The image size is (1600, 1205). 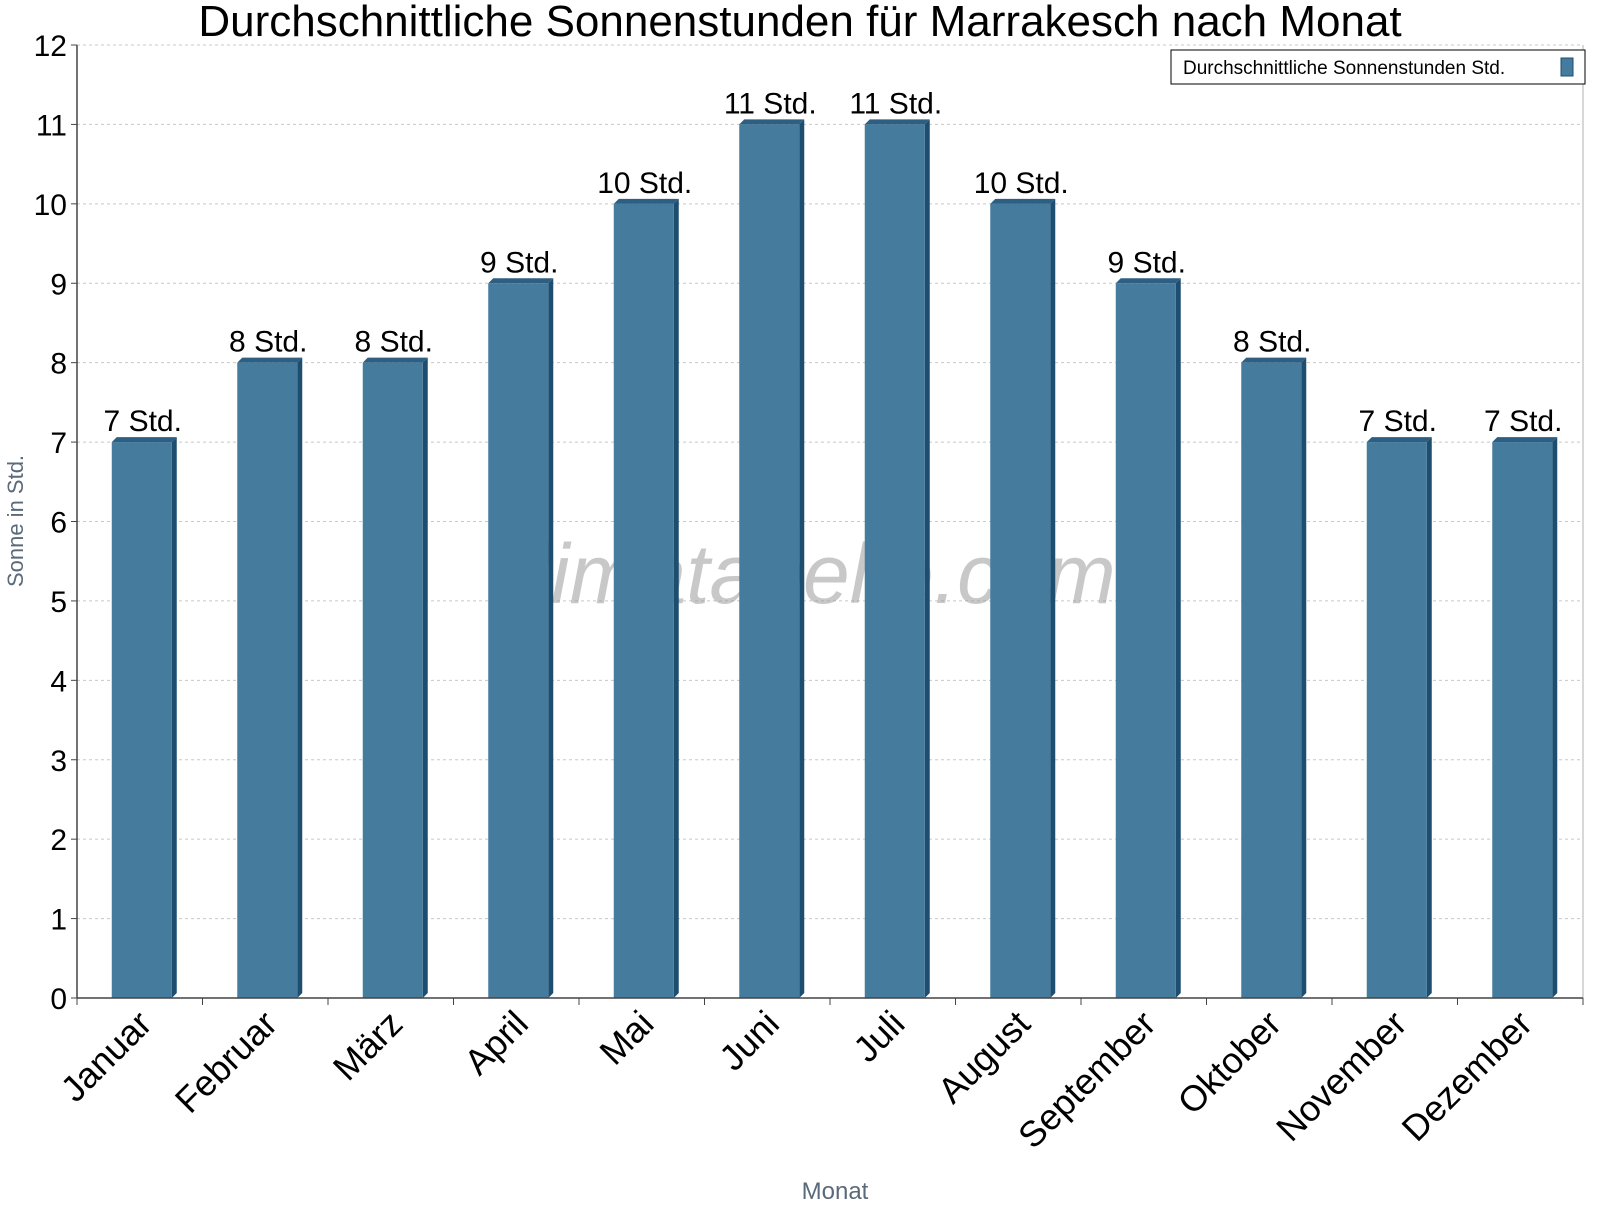 What do you see at coordinates (1466, 1076) in the screenshot?
I see `x-tick-label: Dezember` at bounding box center [1466, 1076].